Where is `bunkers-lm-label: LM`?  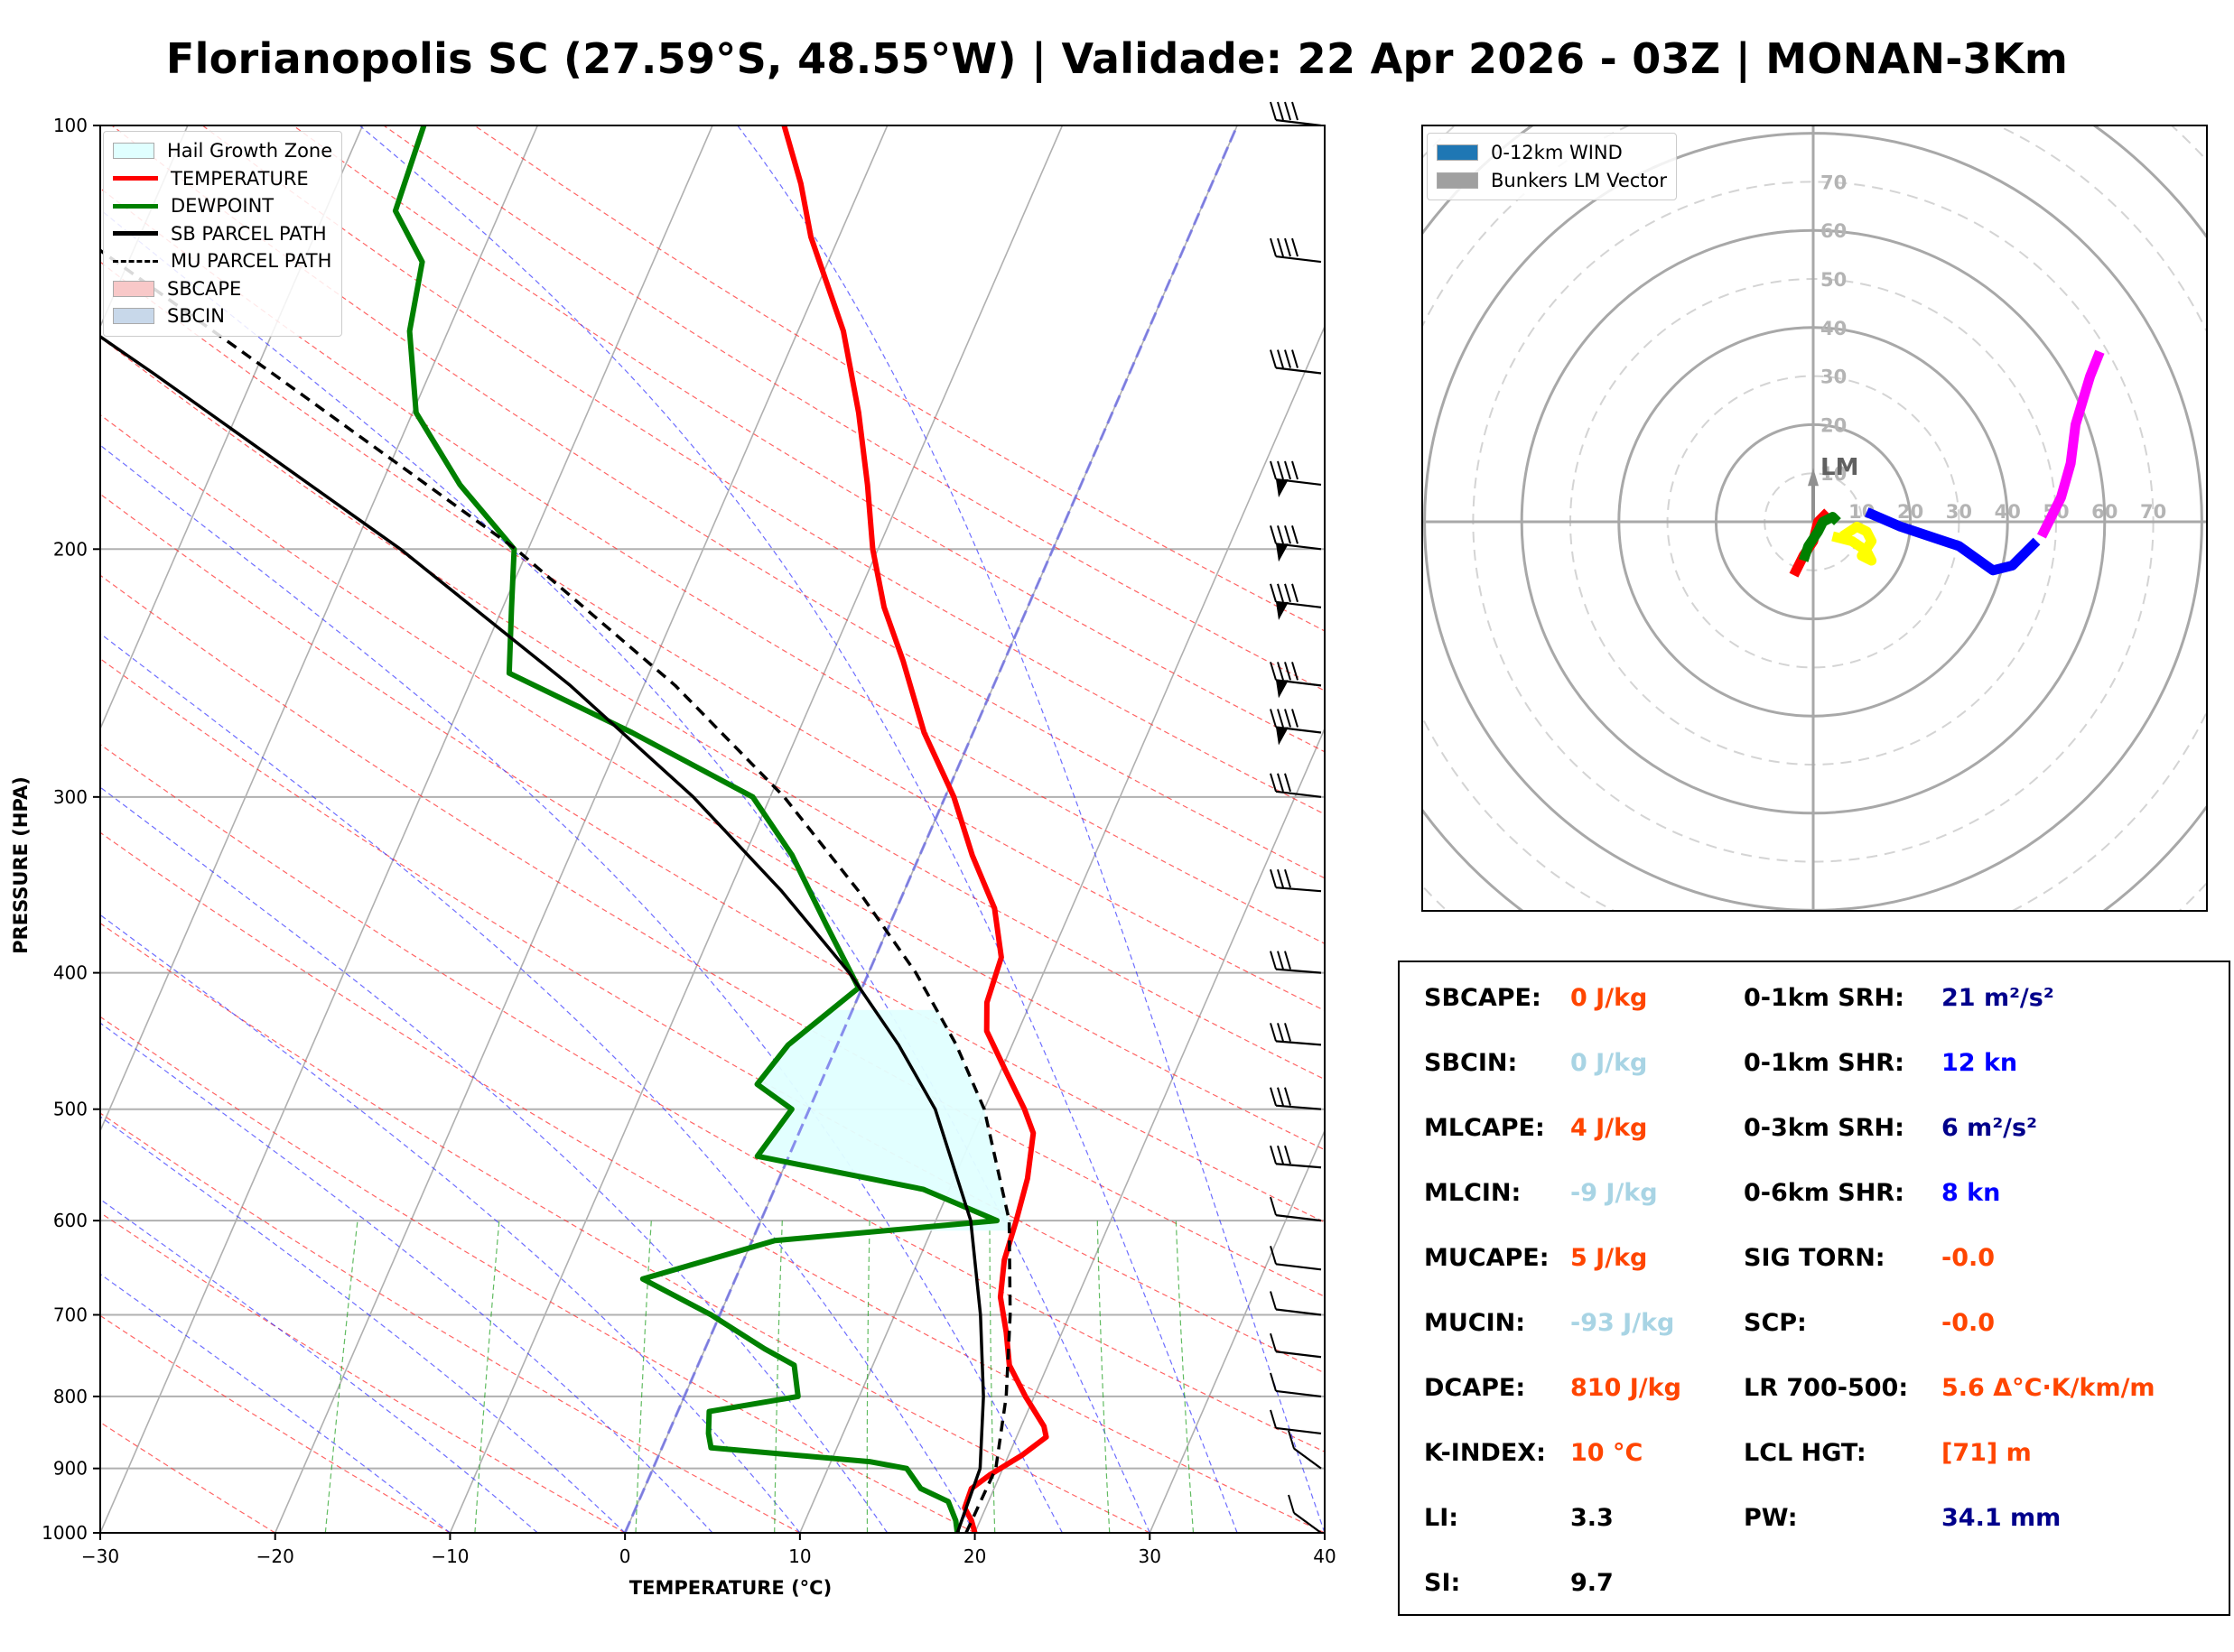
bunkers-lm-label: LM is located at coordinates (1839, 467).